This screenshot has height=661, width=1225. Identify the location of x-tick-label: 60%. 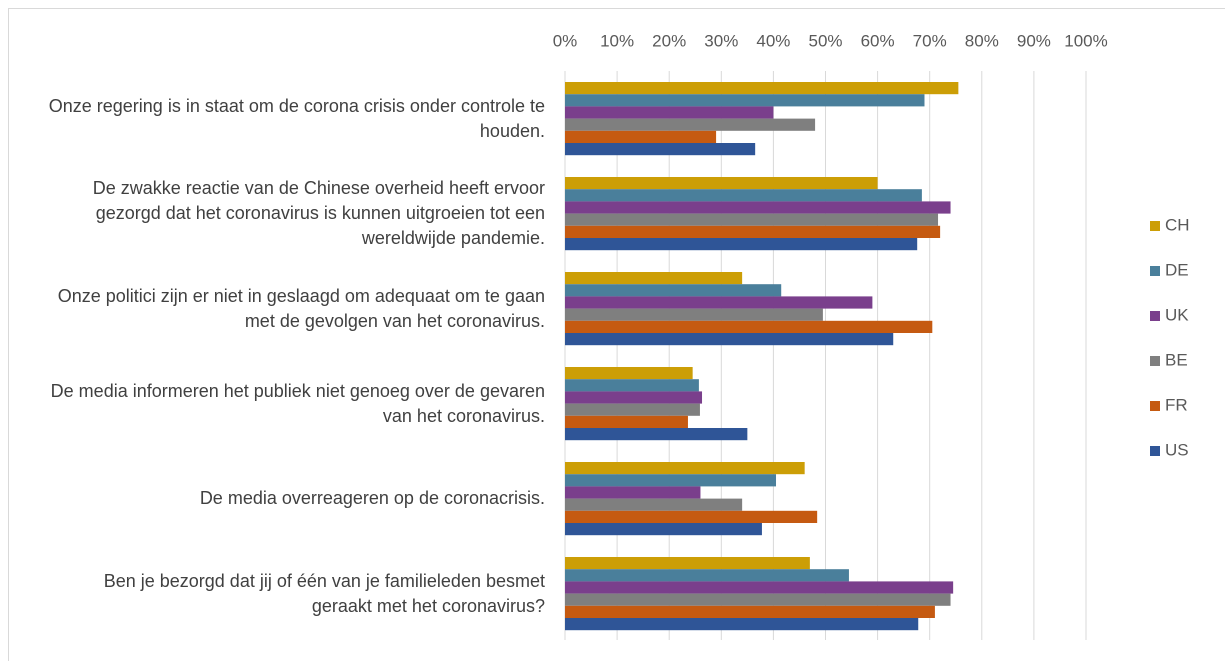
(878, 40).